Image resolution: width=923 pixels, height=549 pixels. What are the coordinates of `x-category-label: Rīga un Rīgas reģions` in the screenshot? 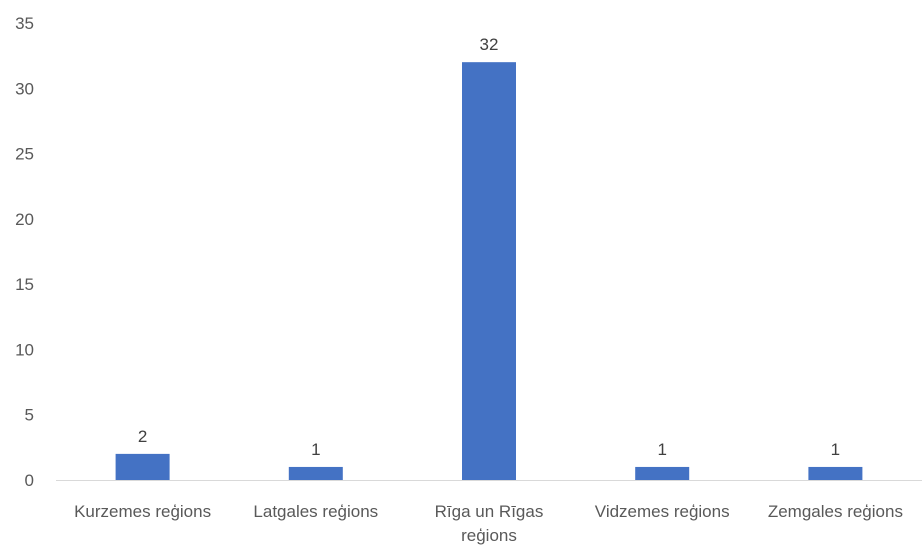 It's located at (489, 523).